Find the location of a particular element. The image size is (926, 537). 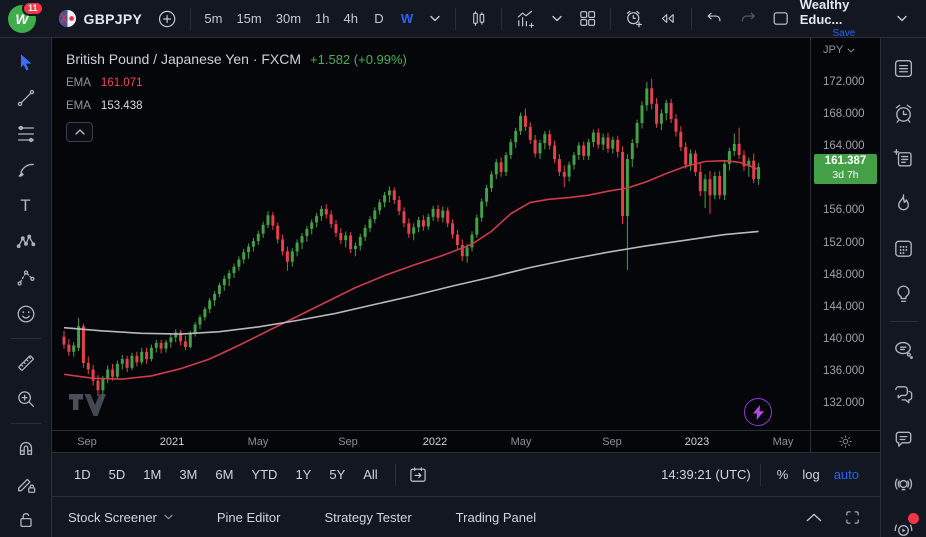

redo-button is located at coordinates (747, 19).